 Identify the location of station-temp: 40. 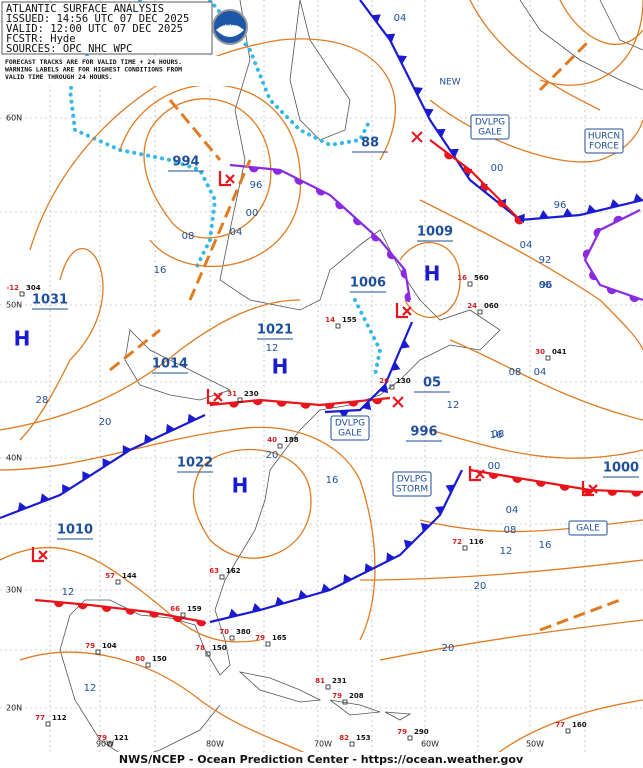
(272, 440).